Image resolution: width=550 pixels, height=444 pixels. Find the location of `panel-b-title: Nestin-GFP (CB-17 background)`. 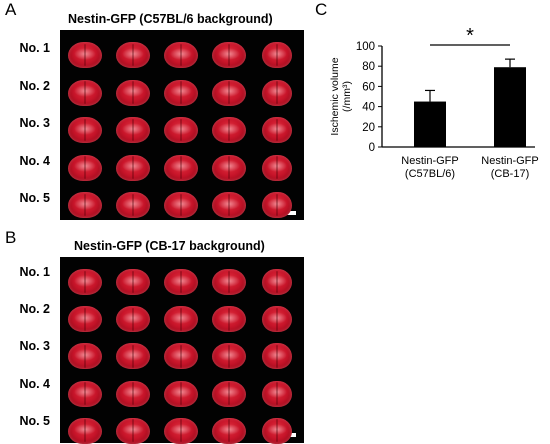

panel-b-title: Nestin-GFP (CB-17 background) is located at coordinates (169, 246).